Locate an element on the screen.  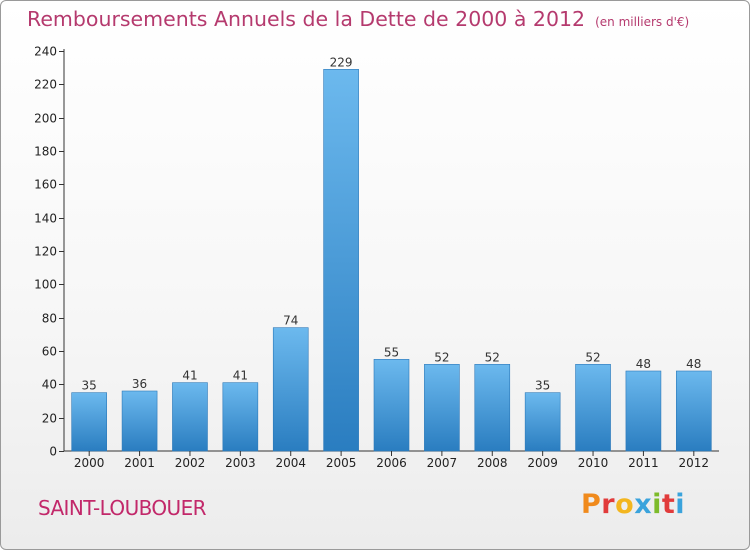
x-tick-label: 2011 is located at coordinates (643, 463).